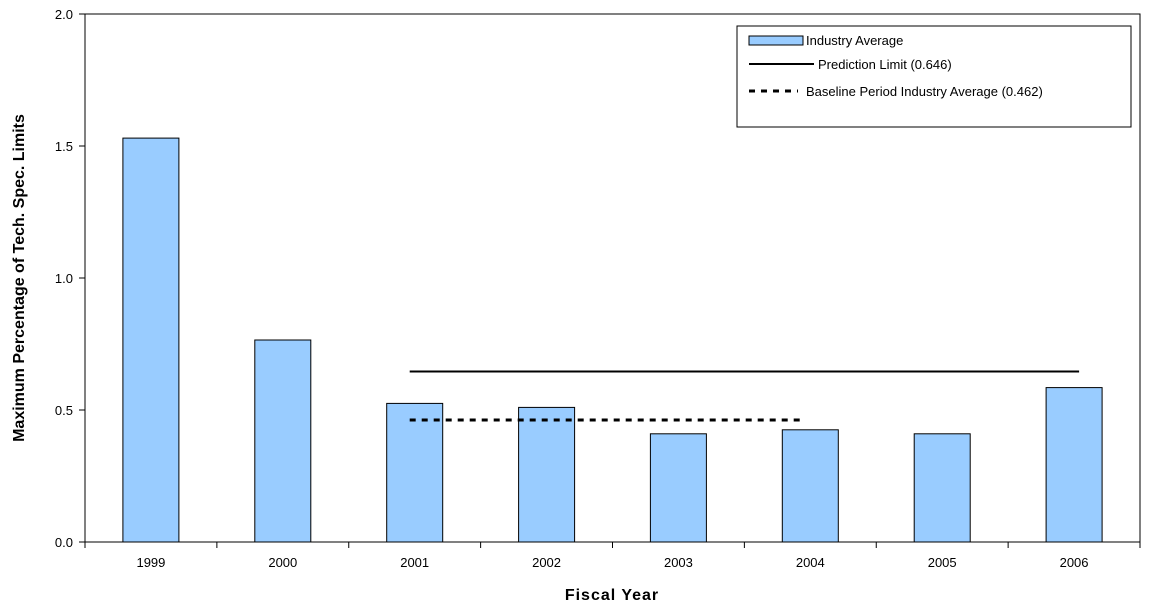 This screenshot has height=614, width=1151. What do you see at coordinates (678, 562) in the screenshot?
I see `x-tick-label: 2003` at bounding box center [678, 562].